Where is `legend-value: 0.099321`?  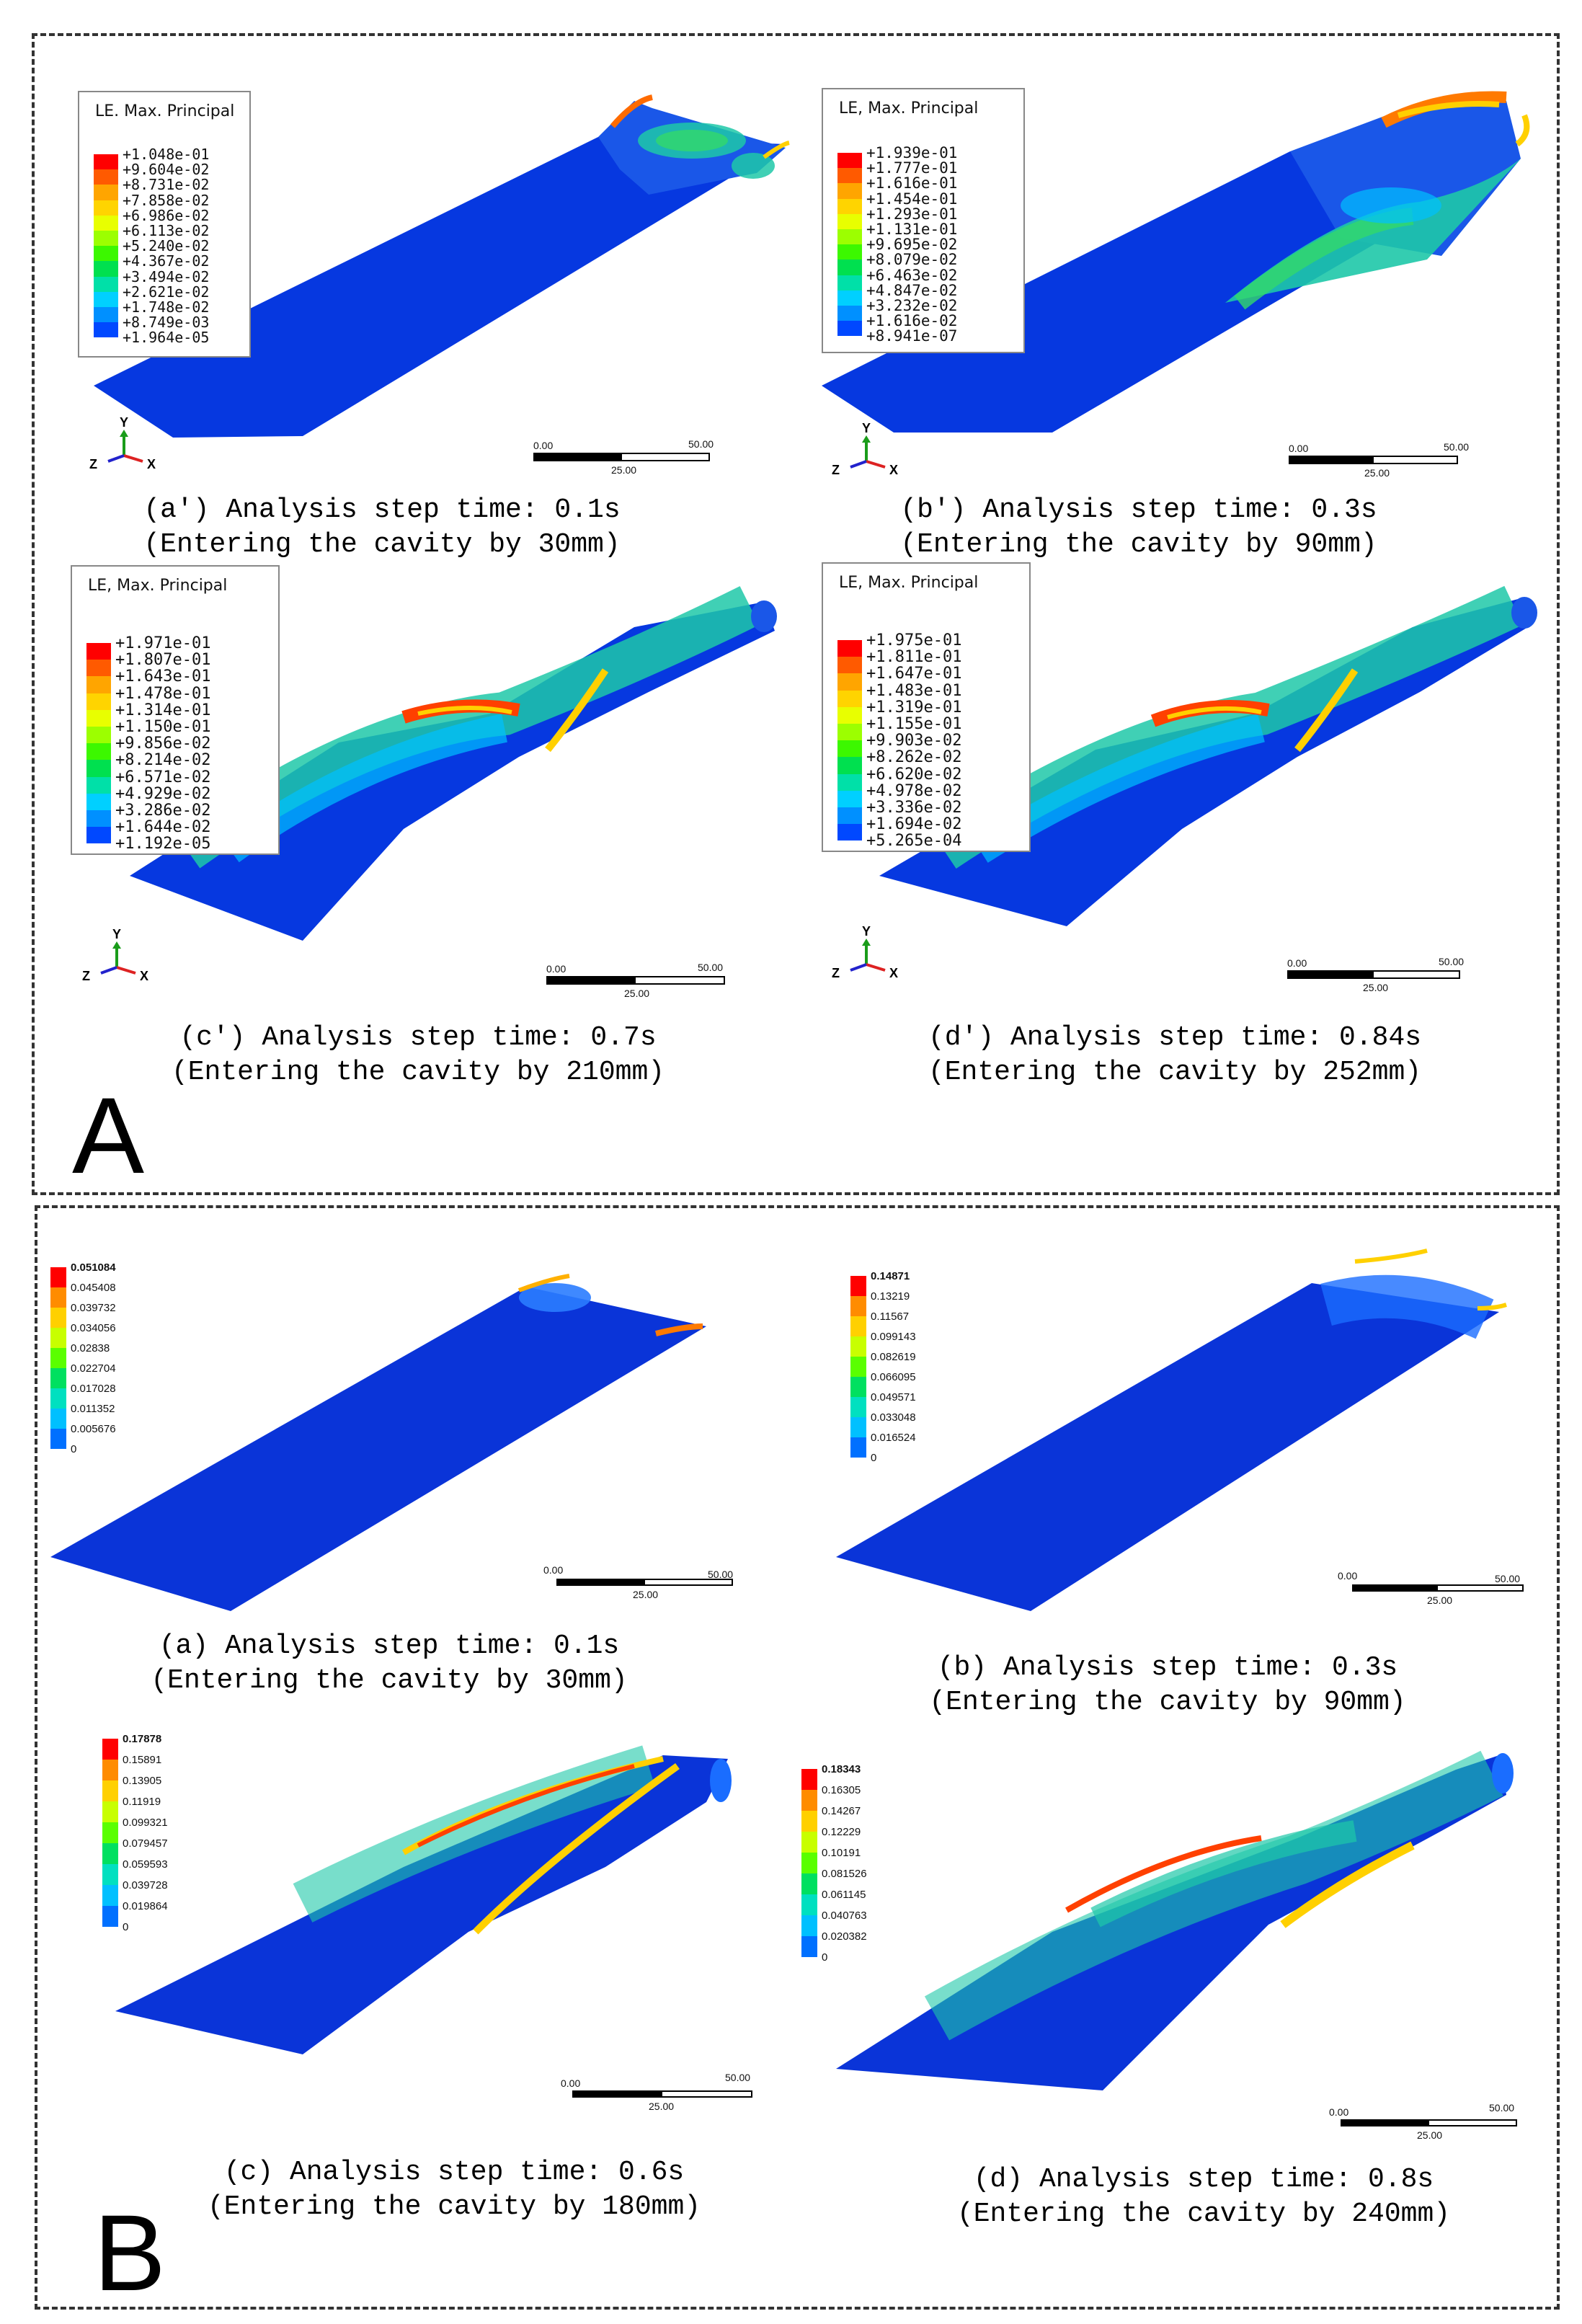
legend-value: 0.099321 is located at coordinates (145, 1823).